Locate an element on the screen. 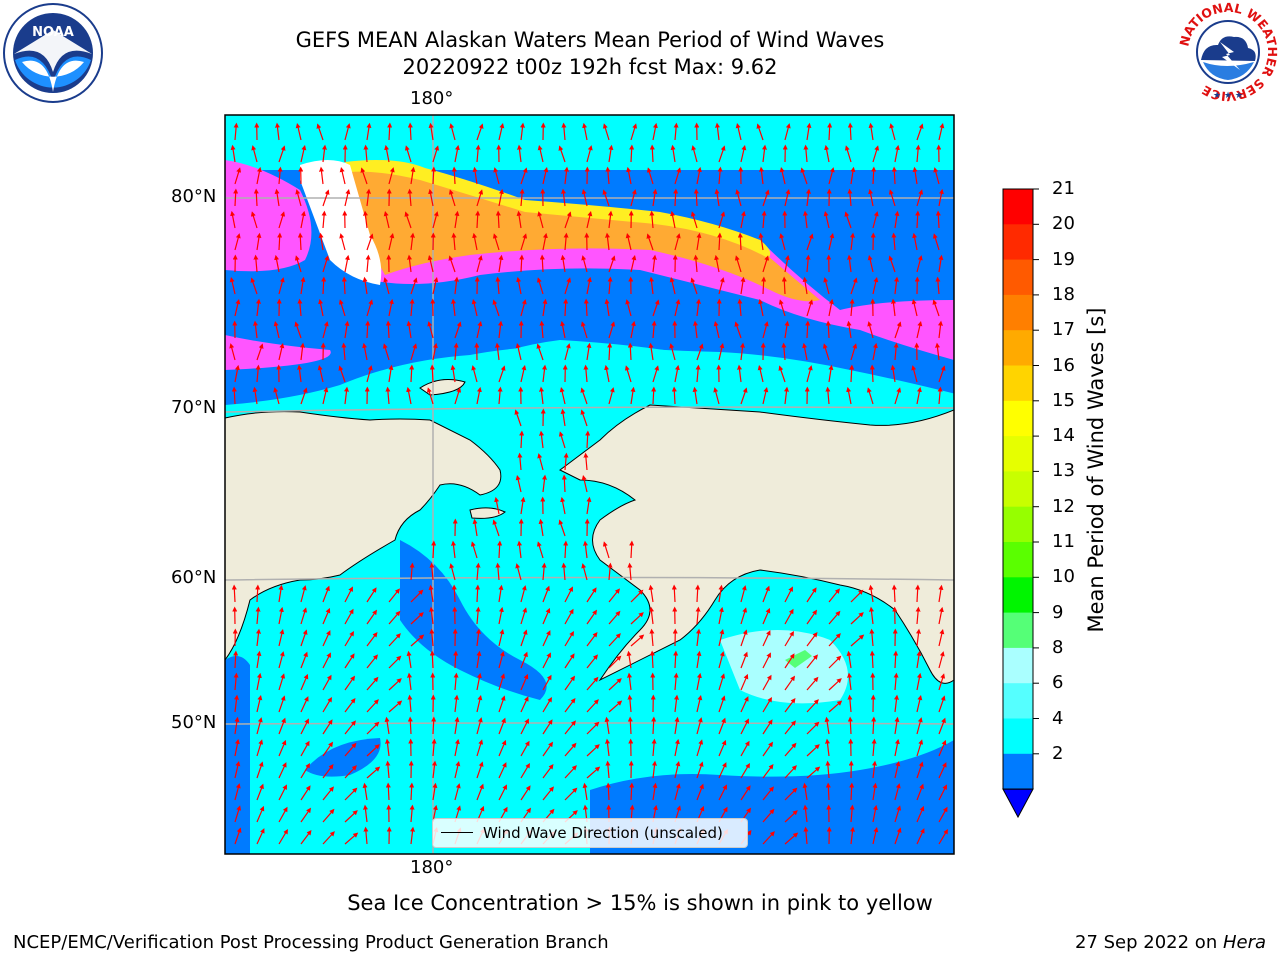 The height and width of the screenshot is (960, 1280). pacific-blob is located at coordinates (343, 757).